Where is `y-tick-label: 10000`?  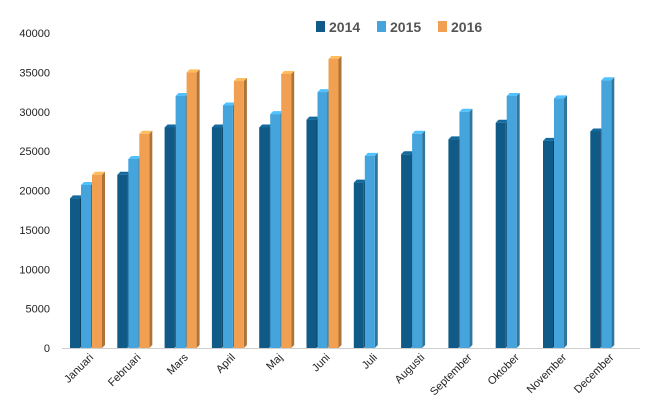 y-tick-label: 10000 is located at coordinates (34, 270).